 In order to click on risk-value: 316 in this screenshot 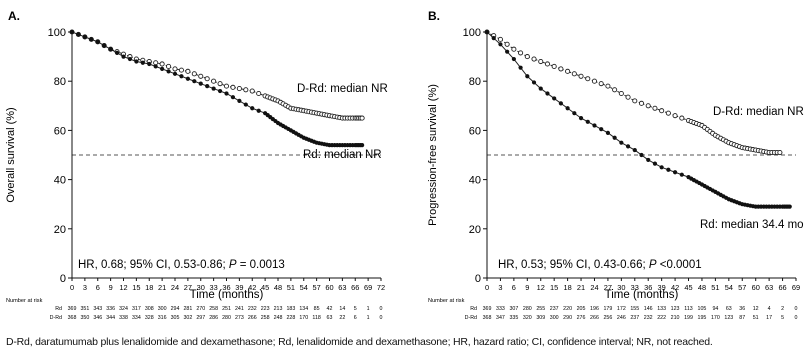, I will do `click(162, 318)`.